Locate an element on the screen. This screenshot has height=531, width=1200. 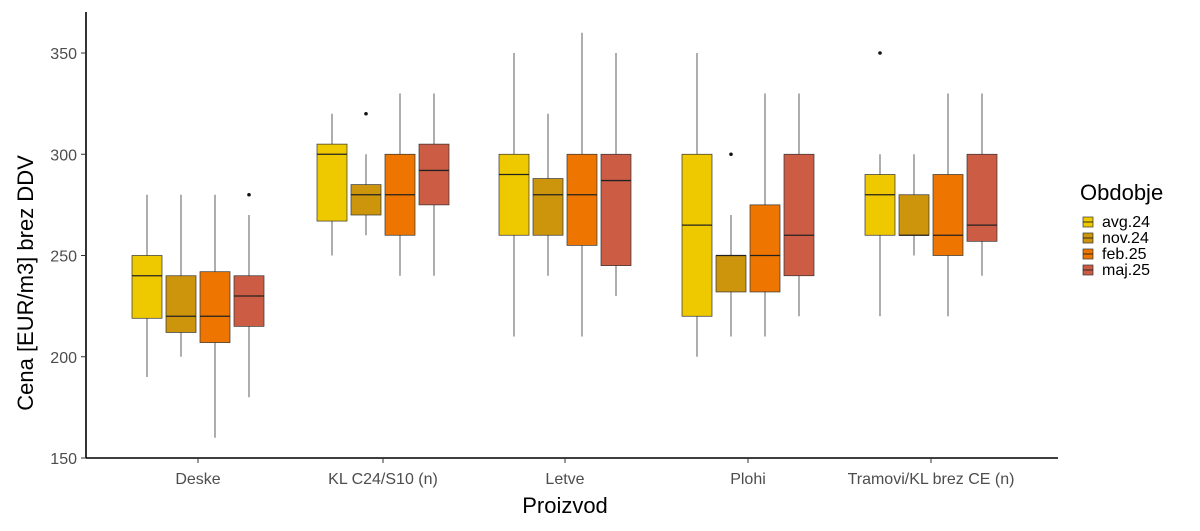
x-tick-label: Letve is located at coordinates (564, 479).